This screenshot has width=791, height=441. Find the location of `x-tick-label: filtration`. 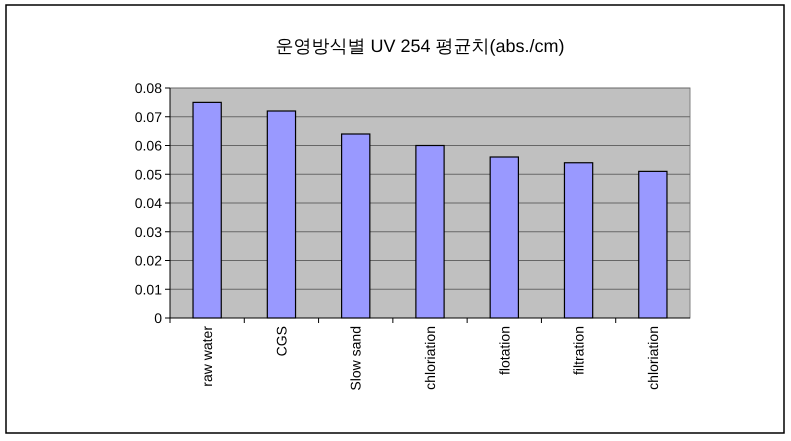

x-tick-label: filtration is located at coordinates (578, 351).